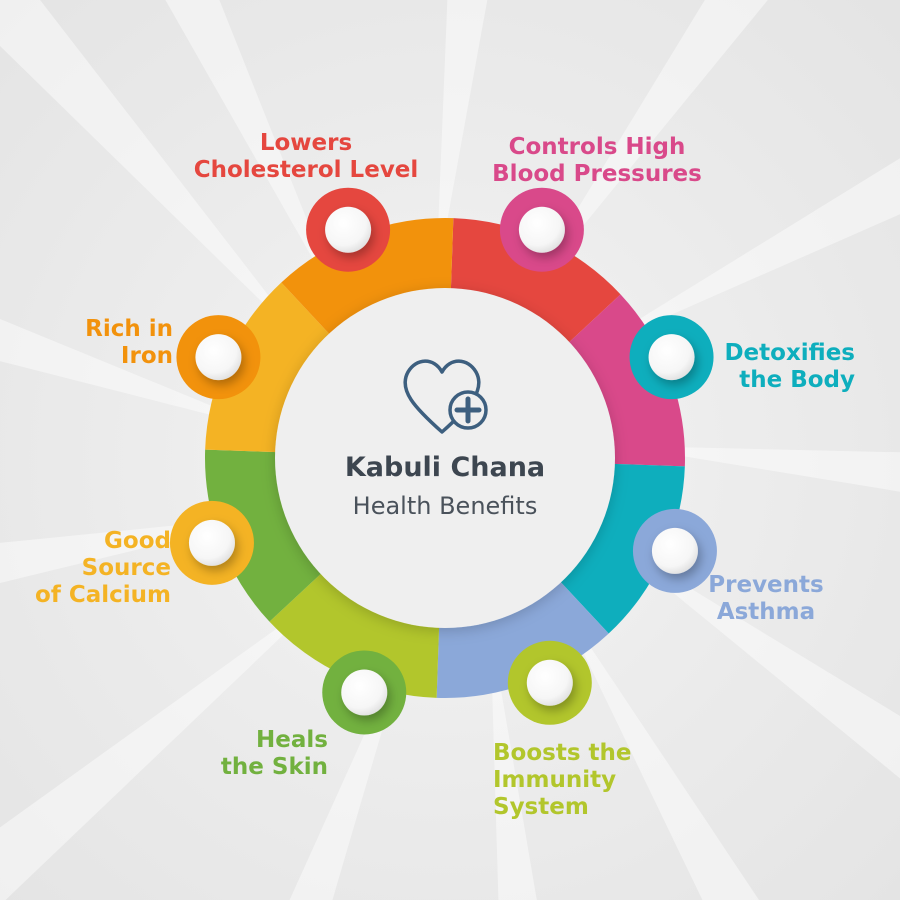 The height and width of the screenshot is (900, 900). Describe the element at coordinates (535, 281) in the screenshot. I see `ring-segment-lowers-cholesterol` at that location.